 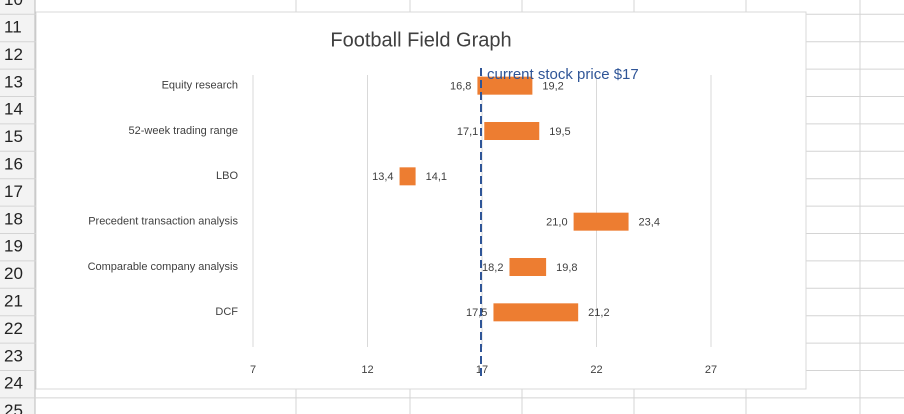 What do you see at coordinates (598, 313) in the screenshot?
I see `high-label: 21,2` at bounding box center [598, 313].